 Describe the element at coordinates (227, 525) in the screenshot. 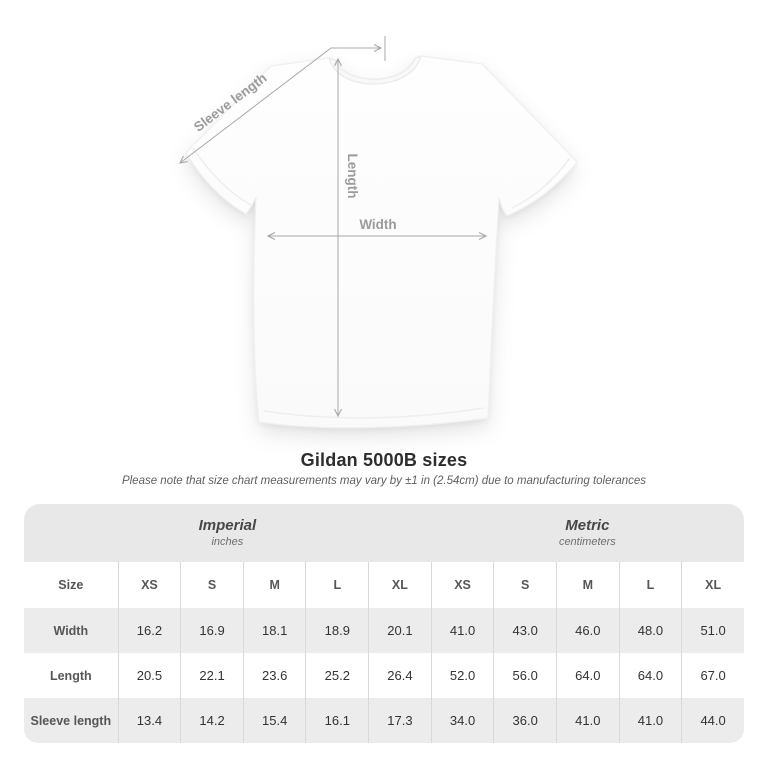

I see `imperial-label: Imperial` at that location.